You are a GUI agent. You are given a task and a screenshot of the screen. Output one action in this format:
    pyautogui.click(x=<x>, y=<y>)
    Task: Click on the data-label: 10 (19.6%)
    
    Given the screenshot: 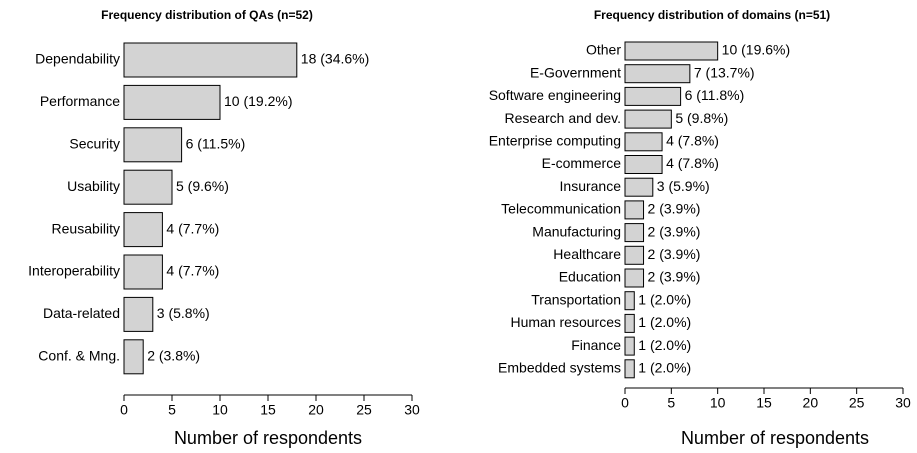 What is the action you would take?
    pyautogui.click(x=756, y=50)
    